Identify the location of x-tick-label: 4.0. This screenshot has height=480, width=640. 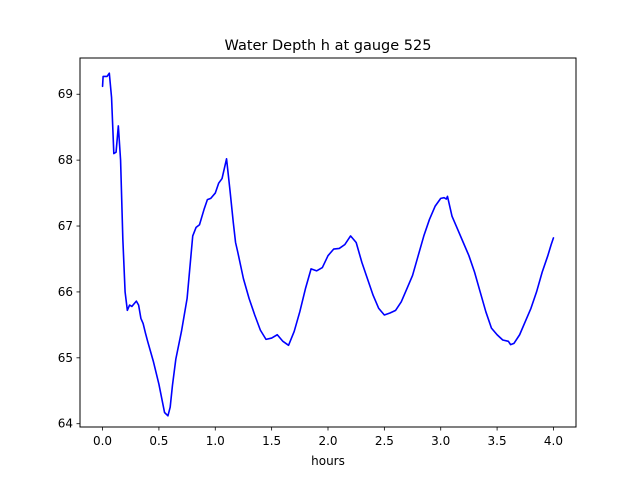
(553, 441).